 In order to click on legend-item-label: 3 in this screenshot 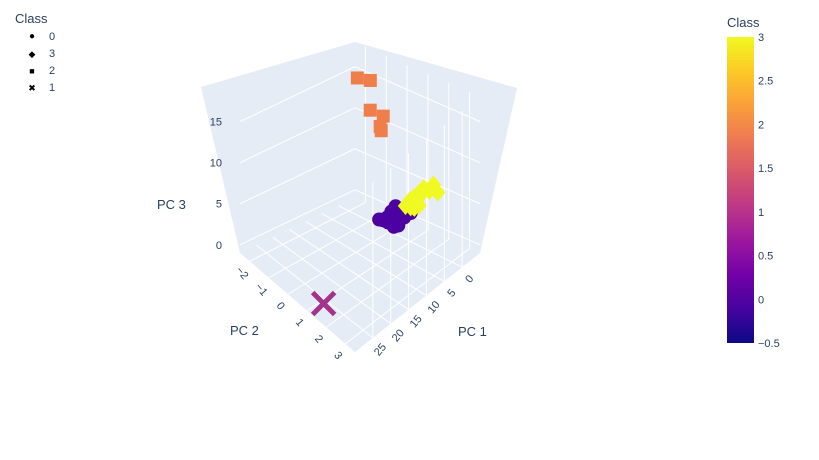, I will do `click(52, 54)`.